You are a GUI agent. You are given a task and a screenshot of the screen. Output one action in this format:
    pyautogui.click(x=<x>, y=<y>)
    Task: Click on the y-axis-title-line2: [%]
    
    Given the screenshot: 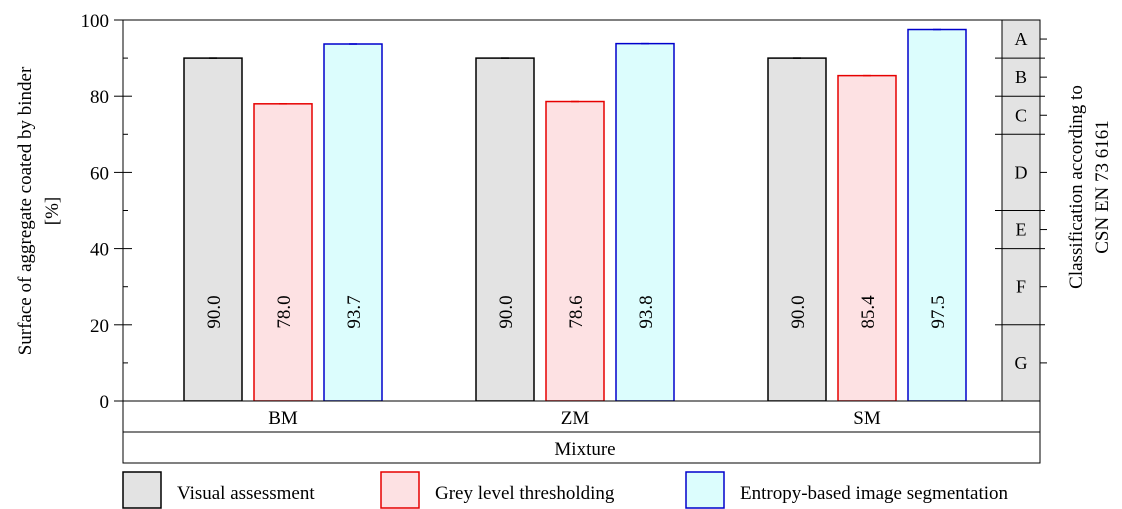 What is the action you would take?
    pyautogui.click(x=52, y=211)
    